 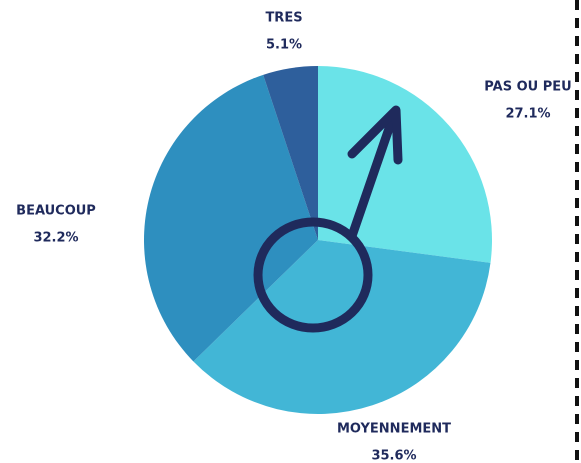 I want to click on slice-value-label: 35.6%, so click(x=393, y=456).